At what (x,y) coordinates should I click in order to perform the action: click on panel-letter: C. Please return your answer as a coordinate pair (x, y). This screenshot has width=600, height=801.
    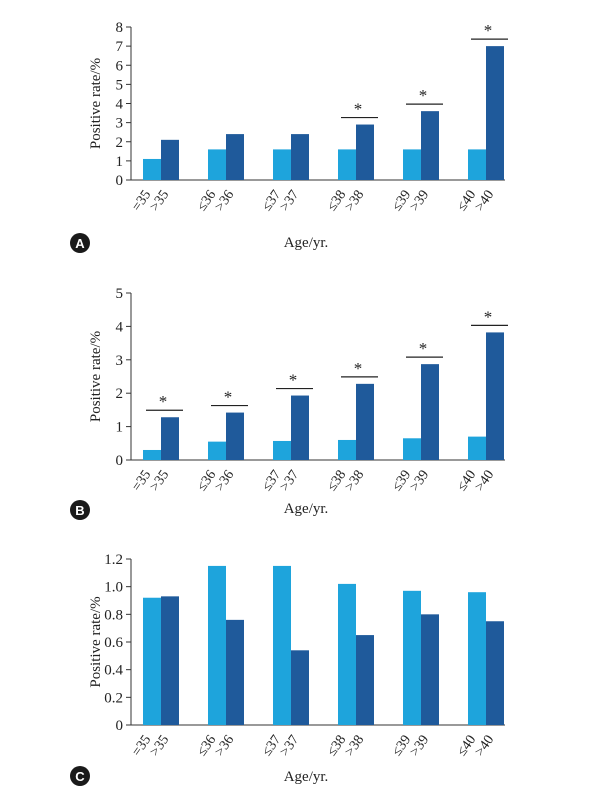
    Looking at the image, I should click on (80, 776).